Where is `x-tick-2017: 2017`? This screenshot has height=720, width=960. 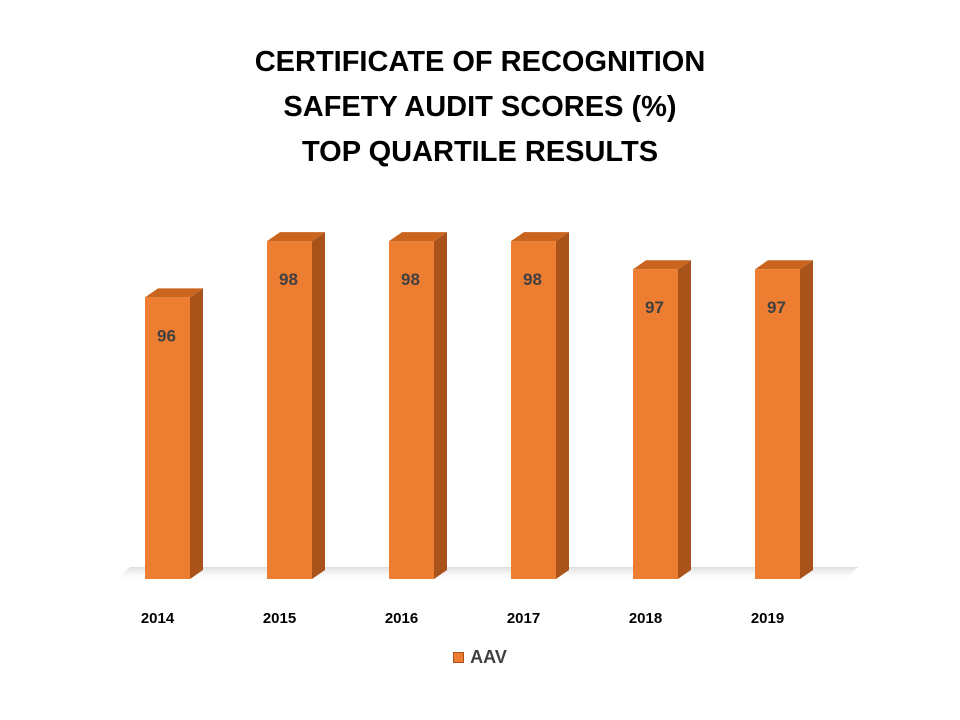 x-tick-2017: 2017 is located at coordinates (523, 618).